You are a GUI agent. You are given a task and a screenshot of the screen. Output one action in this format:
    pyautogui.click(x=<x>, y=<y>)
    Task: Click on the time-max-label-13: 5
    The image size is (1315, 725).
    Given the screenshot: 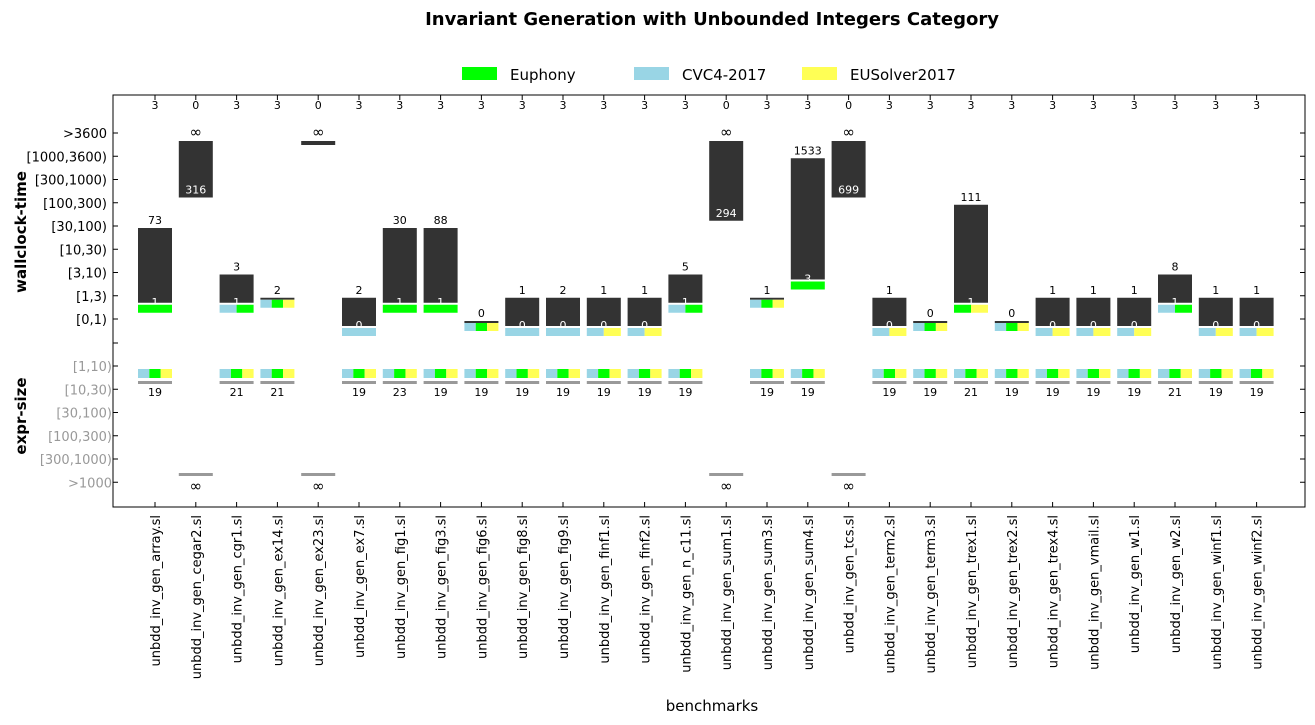 What is the action you would take?
    pyautogui.click(x=685, y=267)
    